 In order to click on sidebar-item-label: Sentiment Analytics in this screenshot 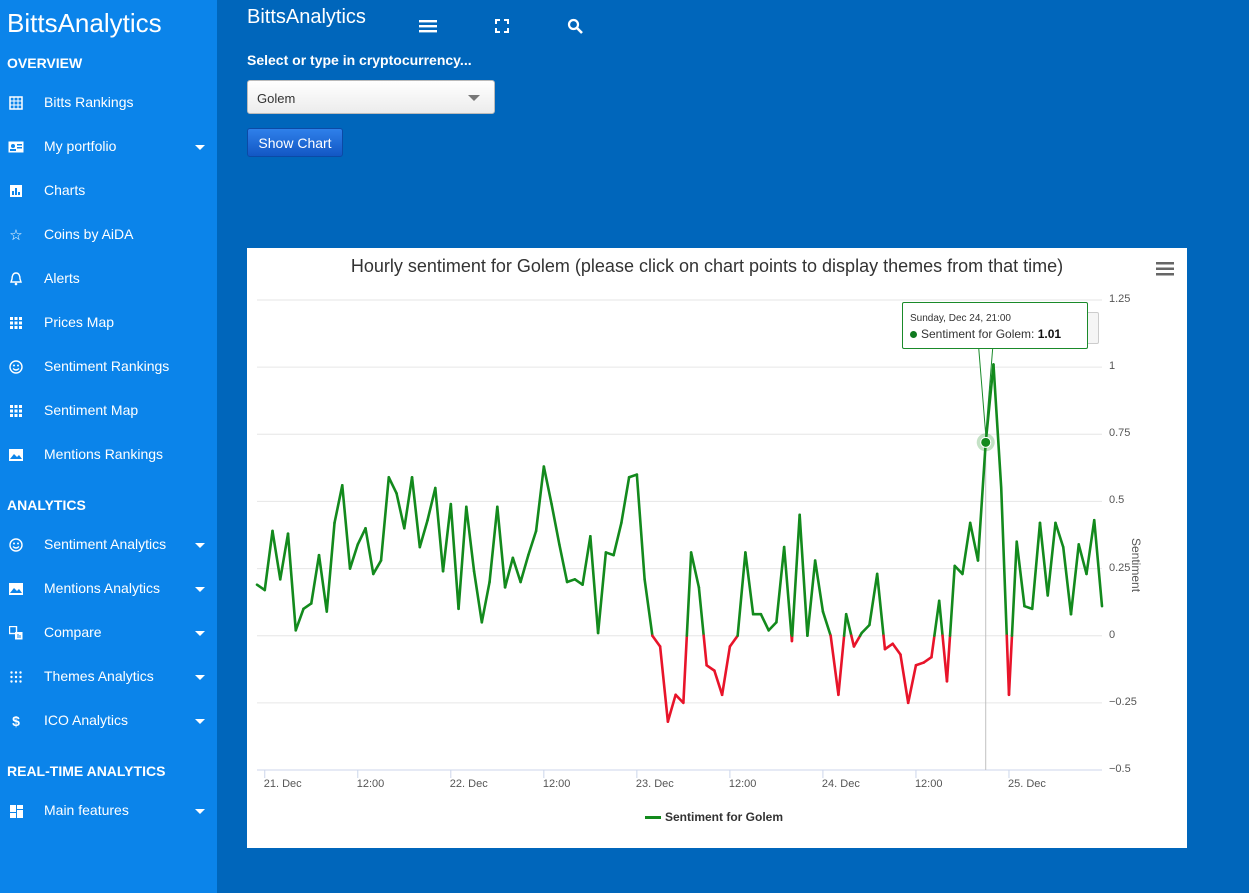, I will do `click(105, 544)`.